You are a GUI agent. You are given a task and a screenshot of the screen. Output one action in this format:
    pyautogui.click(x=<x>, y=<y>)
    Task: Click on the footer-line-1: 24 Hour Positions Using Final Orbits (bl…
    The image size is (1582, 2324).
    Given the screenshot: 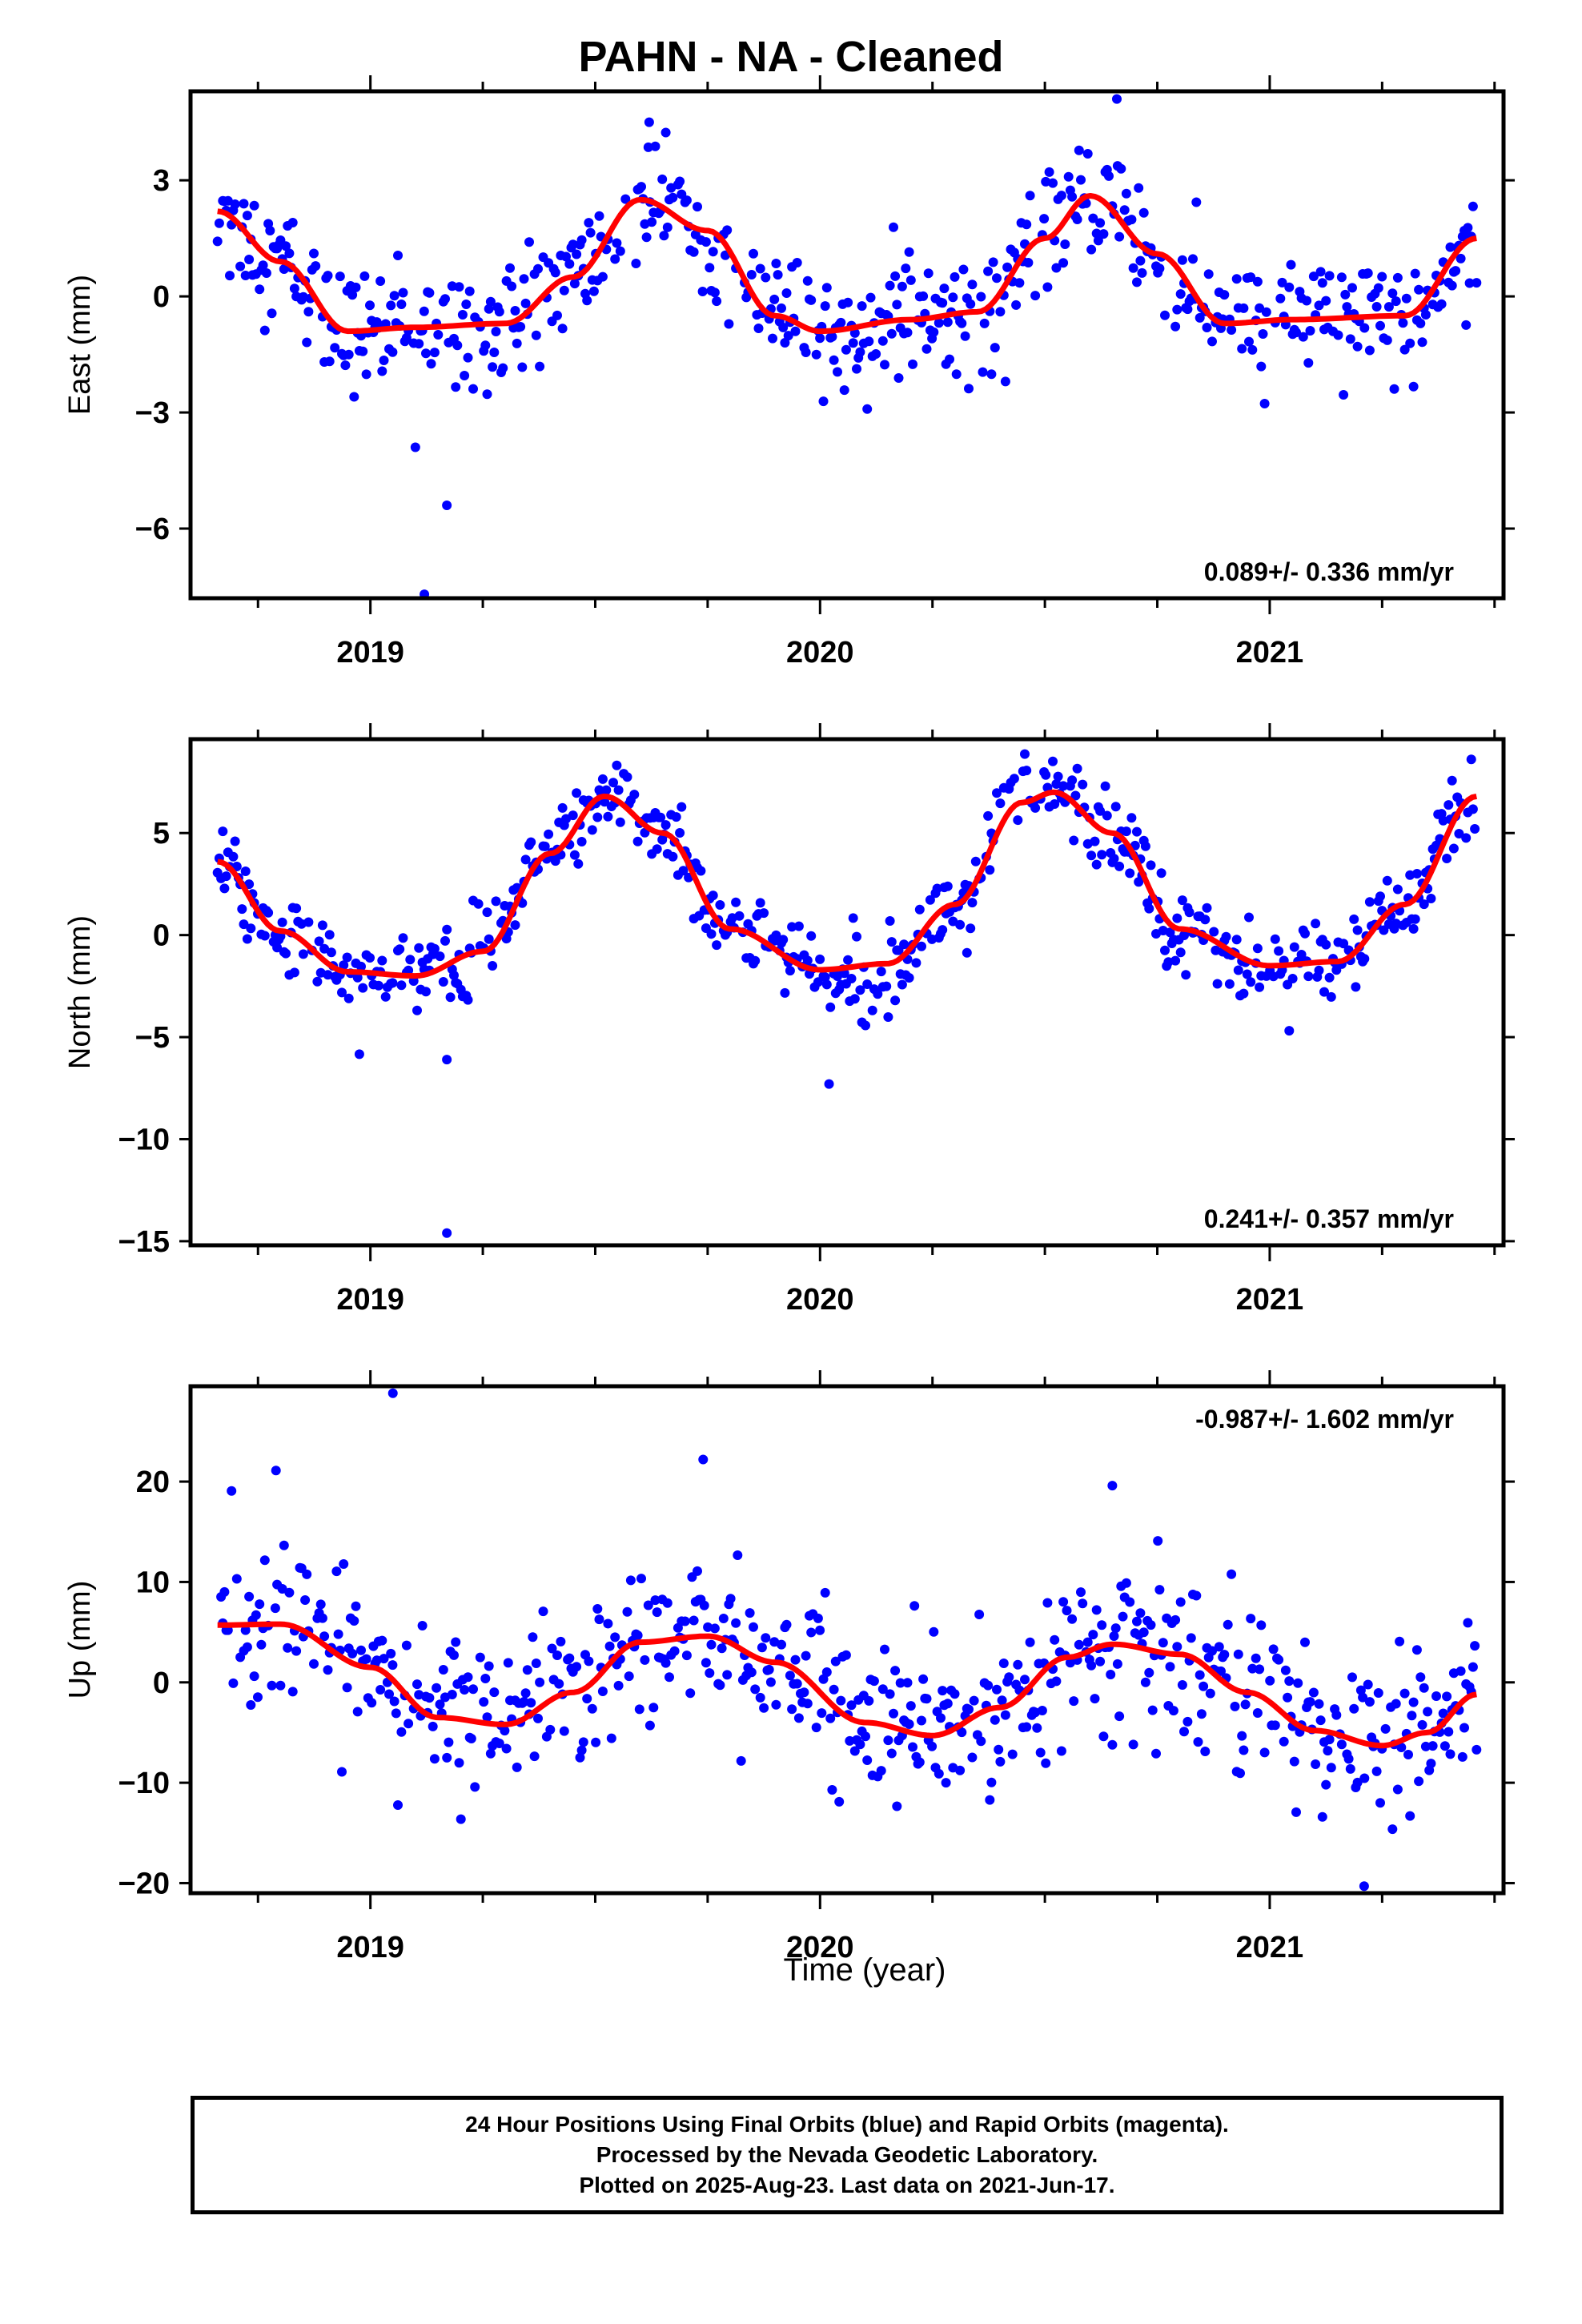 What is the action you would take?
    pyautogui.click(x=847, y=2124)
    